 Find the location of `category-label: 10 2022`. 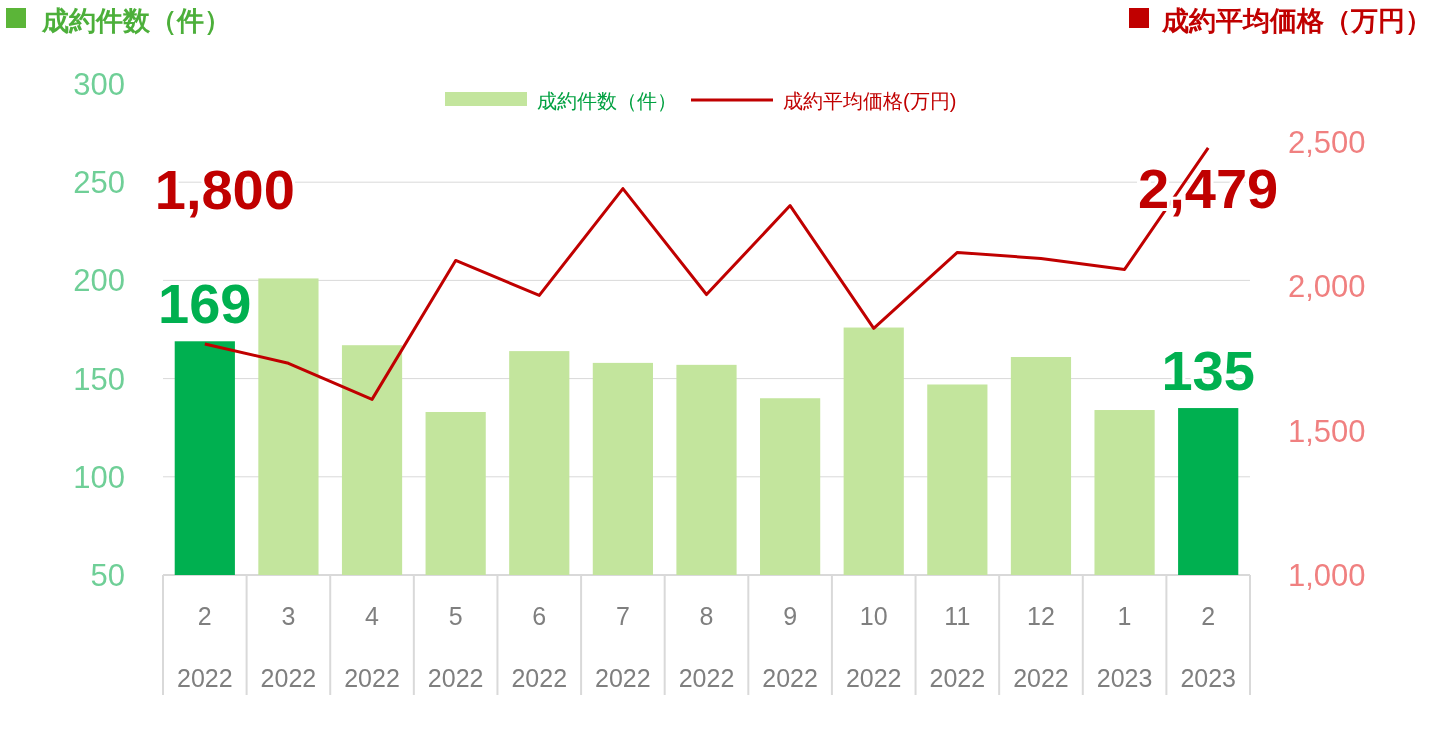

category-label: 10 2022 is located at coordinates (873, 647).